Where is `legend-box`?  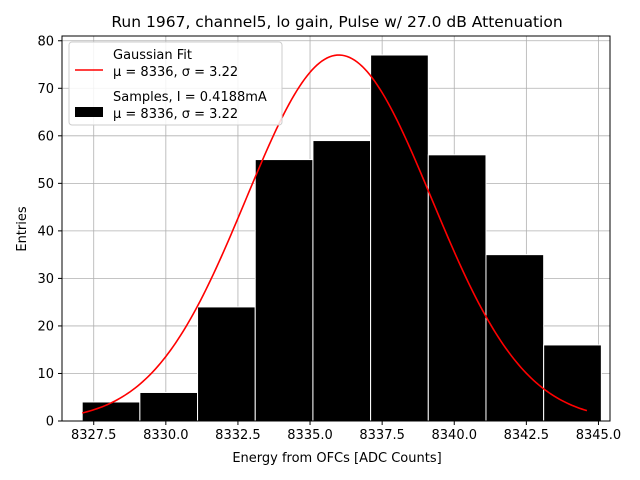
legend-box is located at coordinates (175, 83).